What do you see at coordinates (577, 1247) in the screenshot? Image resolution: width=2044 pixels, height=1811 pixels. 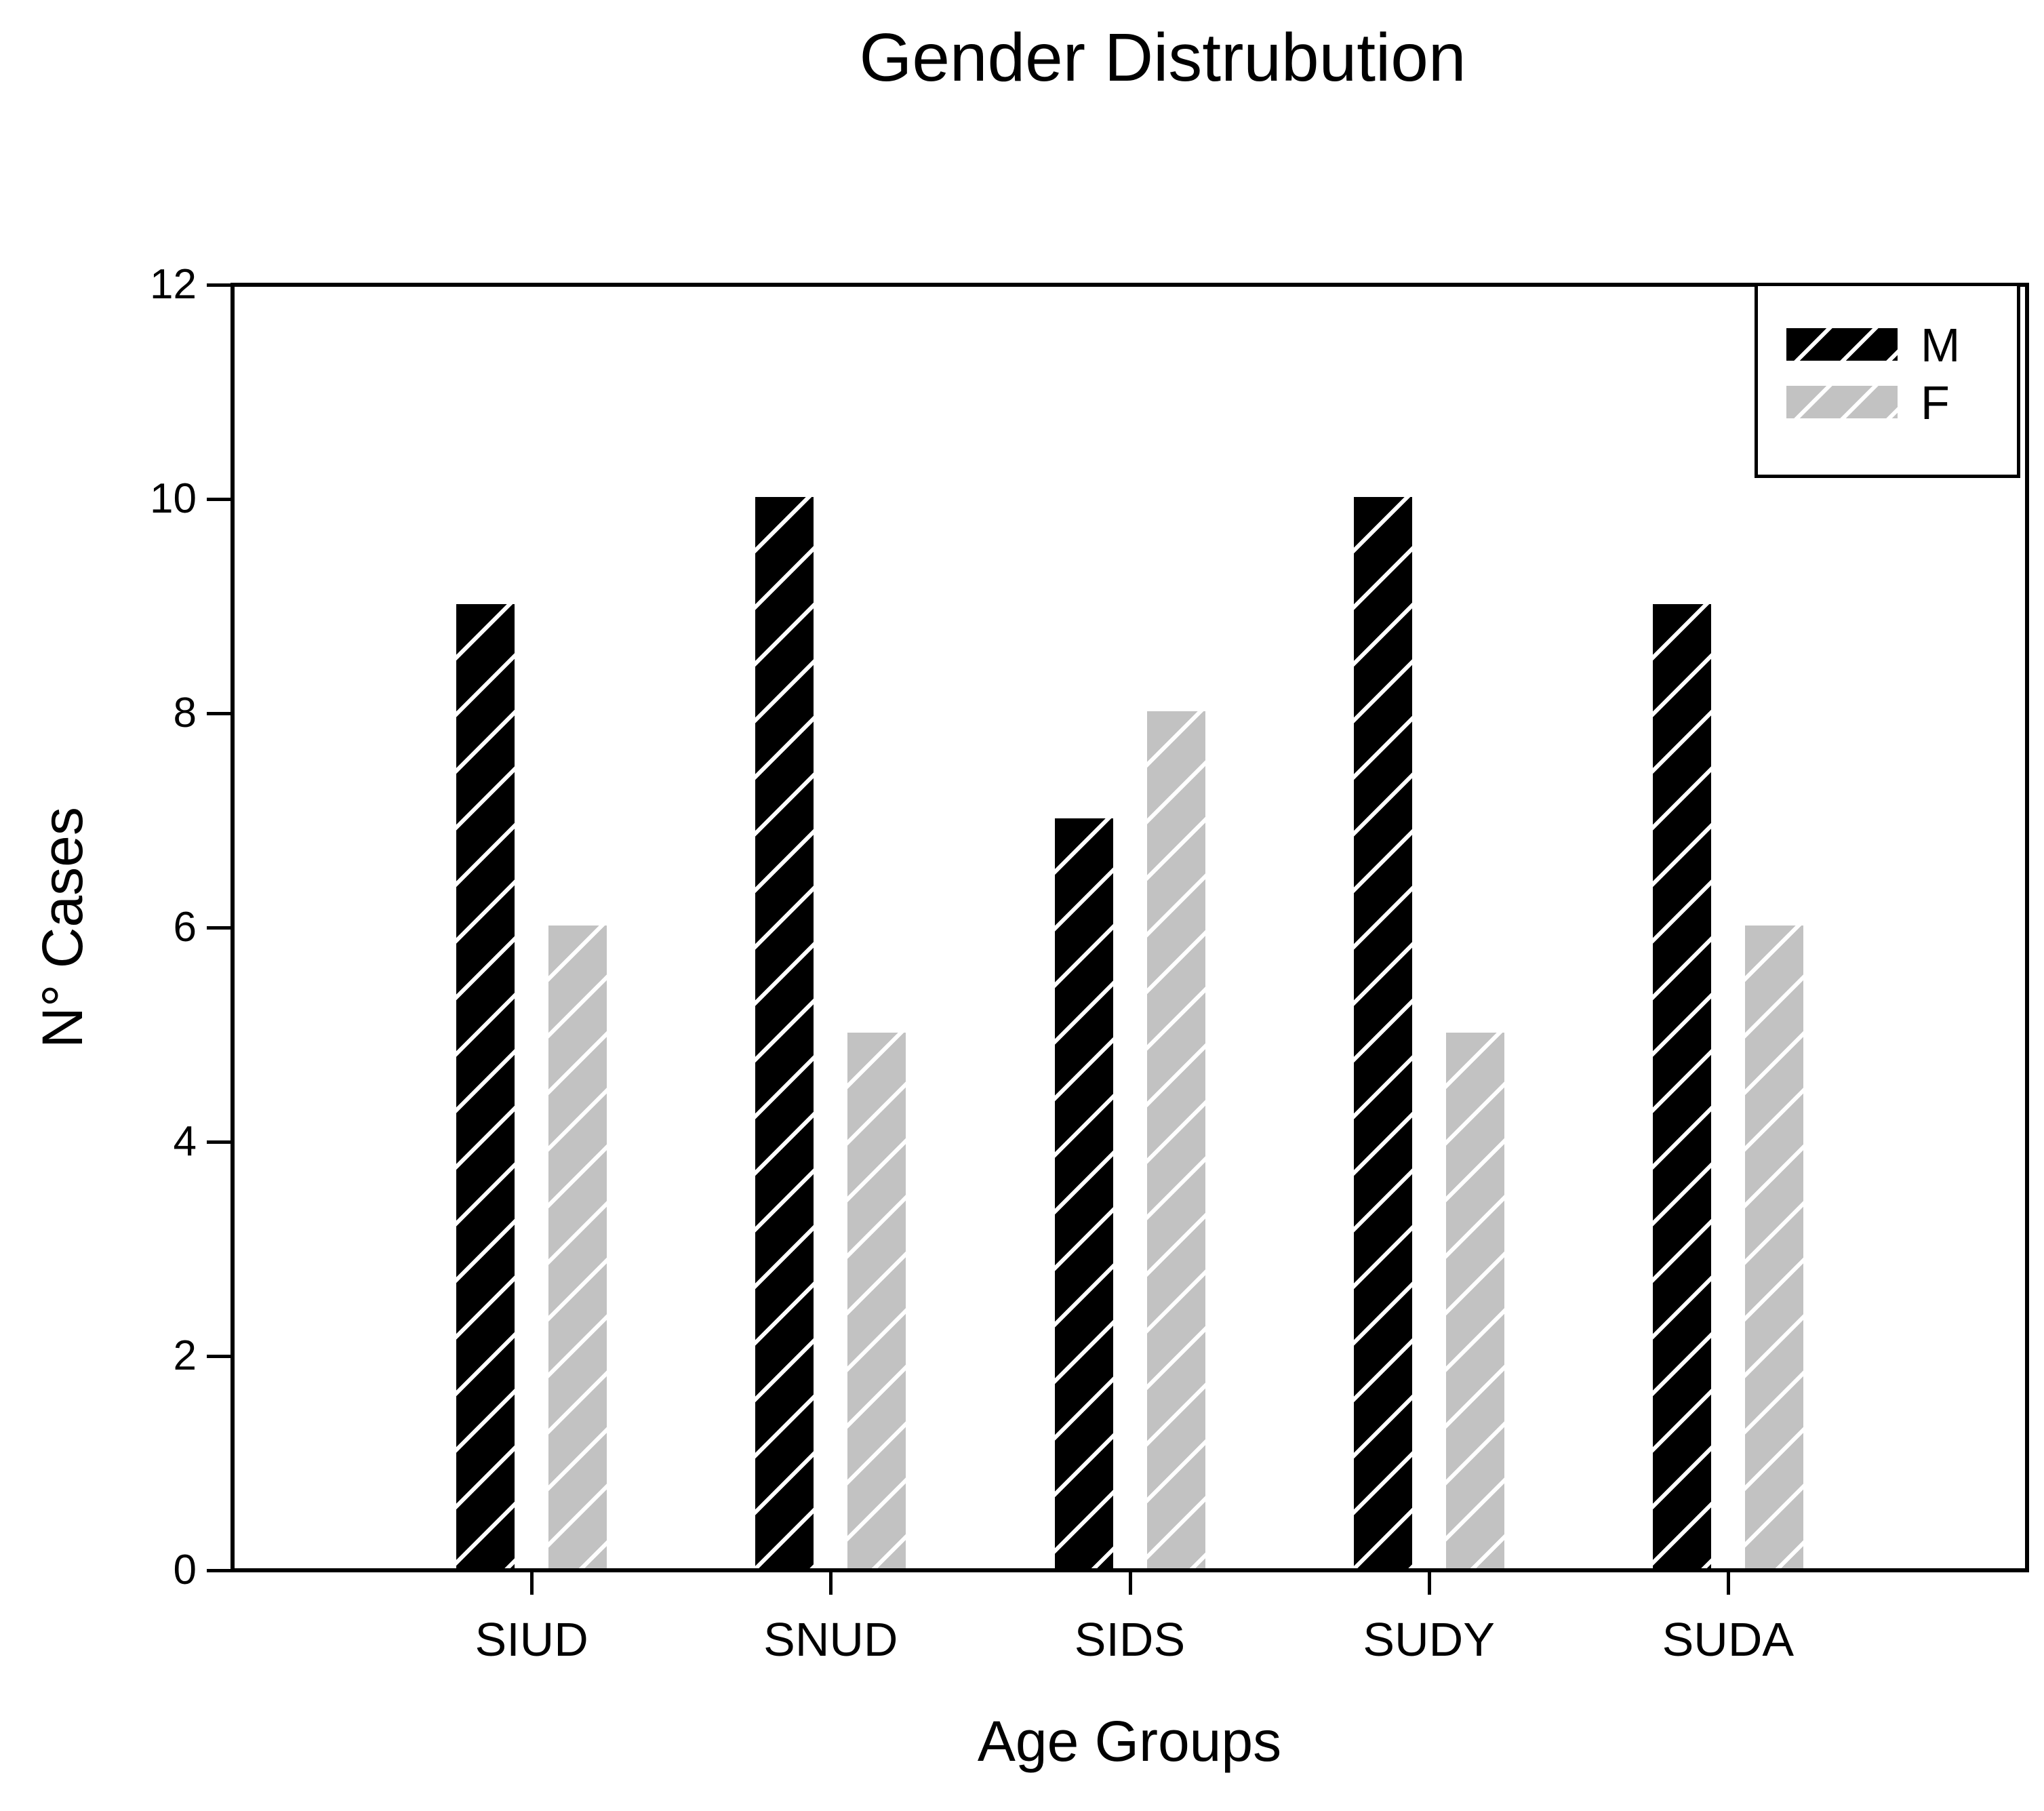 I see `bar-f-siud` at bounding box center [577, 1247].